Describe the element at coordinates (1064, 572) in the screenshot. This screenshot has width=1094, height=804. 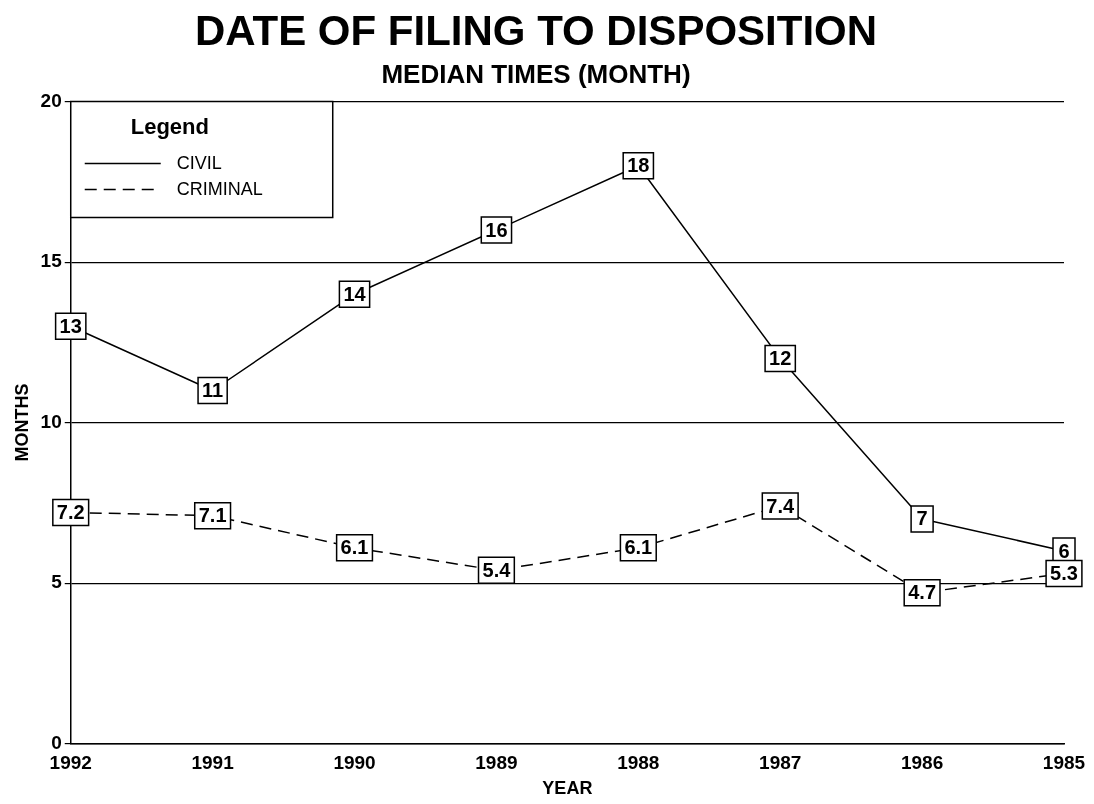
I see `data-label: 5.3` at that location.